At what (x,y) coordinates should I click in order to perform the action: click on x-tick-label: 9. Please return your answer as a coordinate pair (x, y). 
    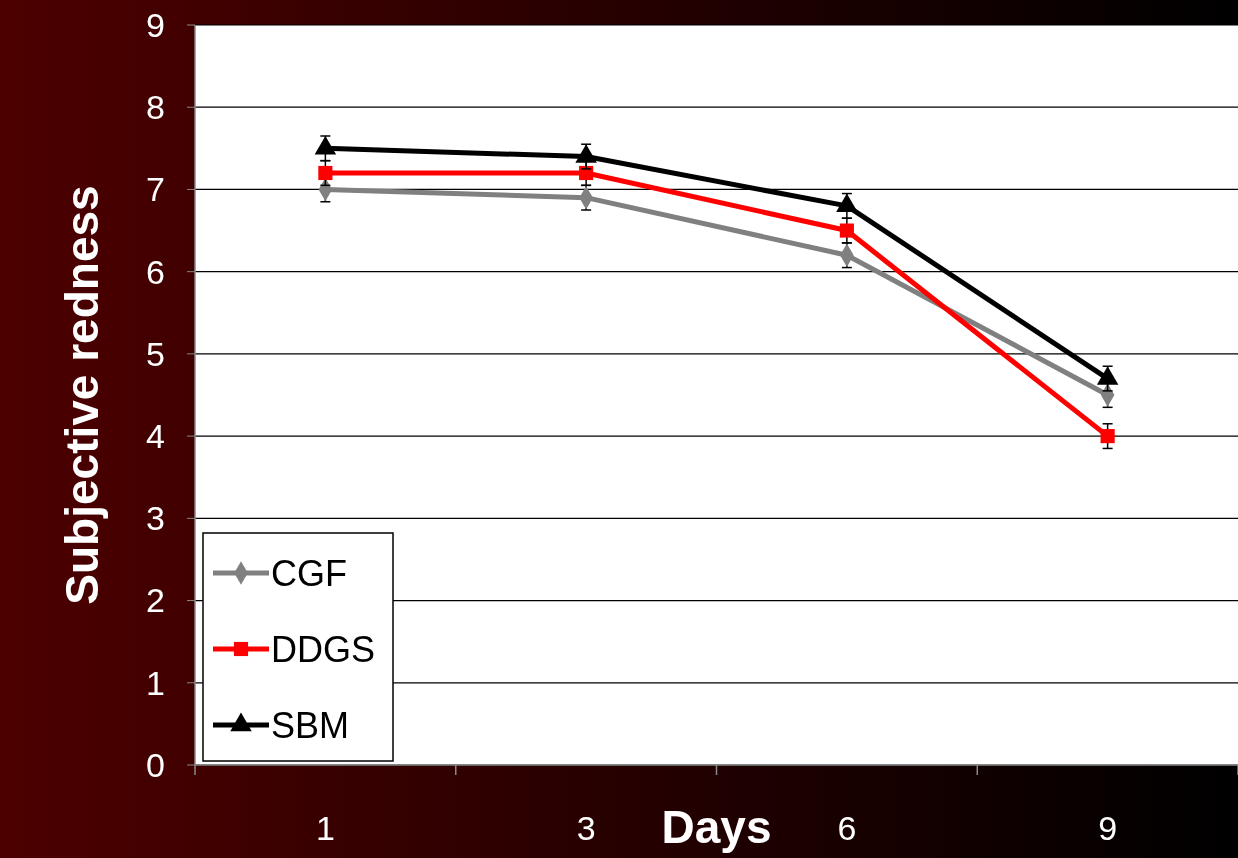
    Looking at the image, I should click on (1108, 828).